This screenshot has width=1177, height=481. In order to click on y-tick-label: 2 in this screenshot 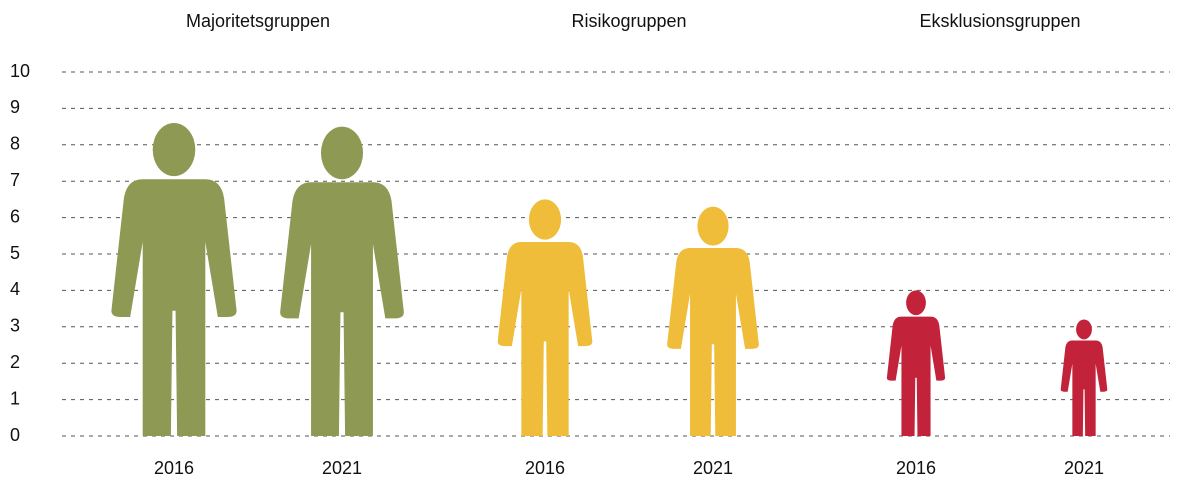, I will do `click(15, 362)`.